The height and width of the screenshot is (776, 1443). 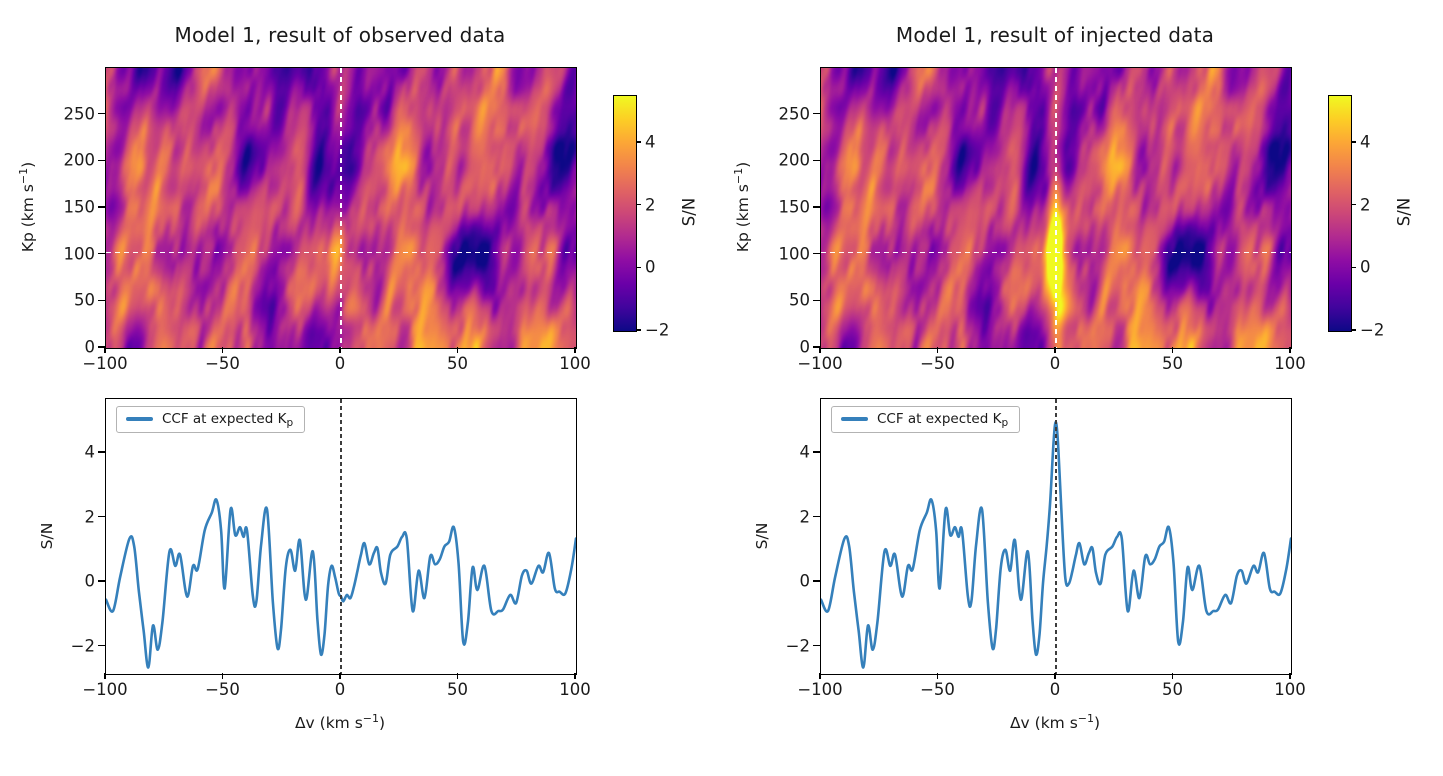 I want to click on label-text: CCF at expected K, so click(x=939, y=419).